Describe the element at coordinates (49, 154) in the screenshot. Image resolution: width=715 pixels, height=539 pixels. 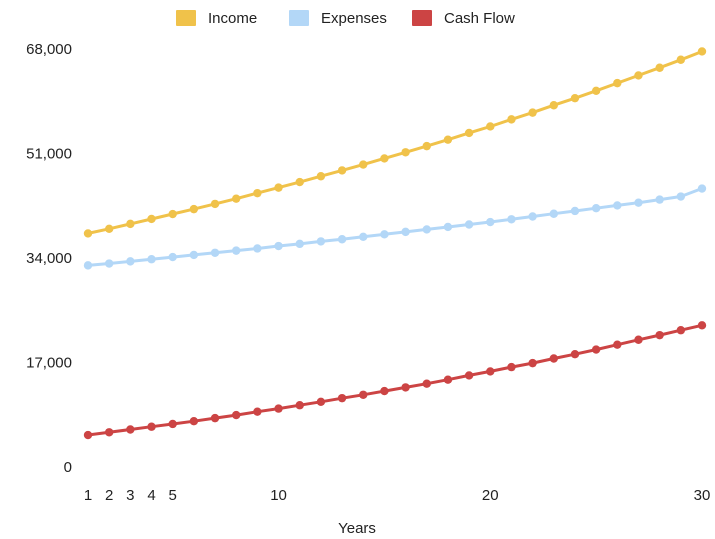
I see `y-tick-label: 51,000` at that location.